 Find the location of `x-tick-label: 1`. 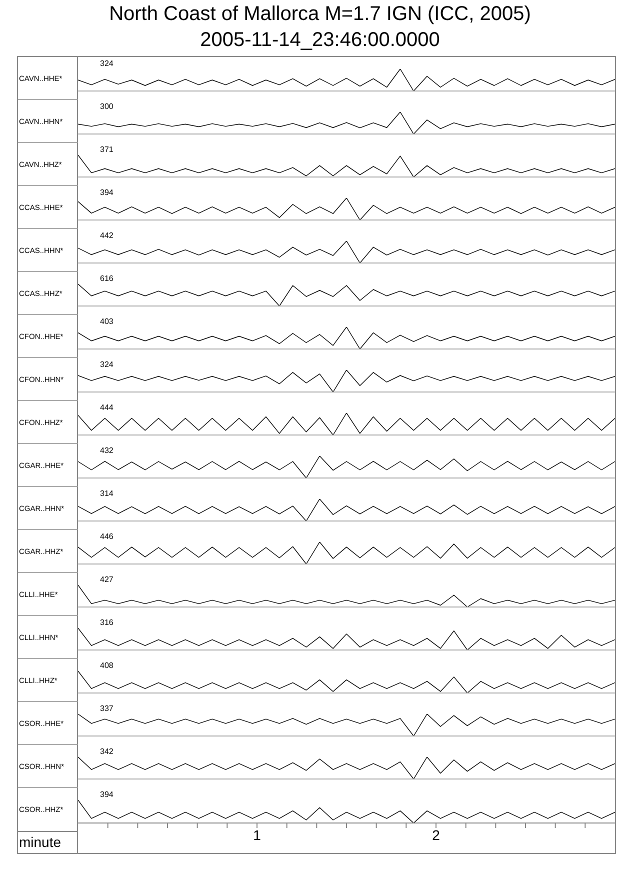

x-tick-label: 1 is located at coordinates (257, 834).